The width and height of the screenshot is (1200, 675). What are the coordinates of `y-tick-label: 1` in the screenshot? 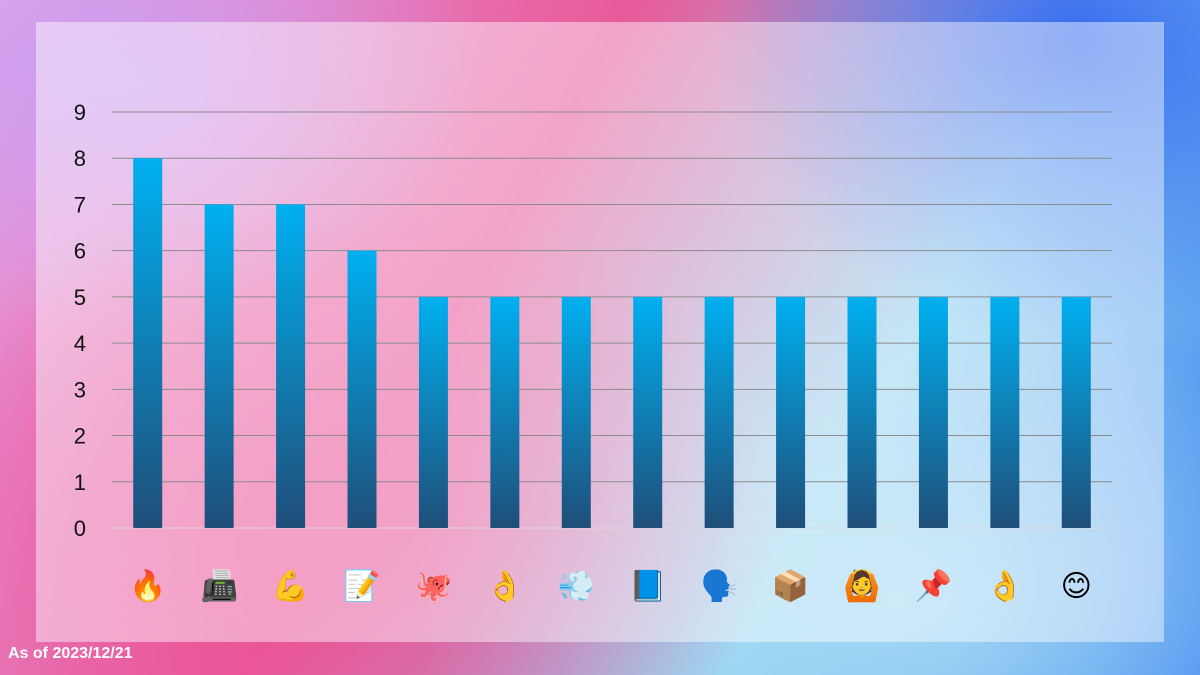 It's located at (80, 482).